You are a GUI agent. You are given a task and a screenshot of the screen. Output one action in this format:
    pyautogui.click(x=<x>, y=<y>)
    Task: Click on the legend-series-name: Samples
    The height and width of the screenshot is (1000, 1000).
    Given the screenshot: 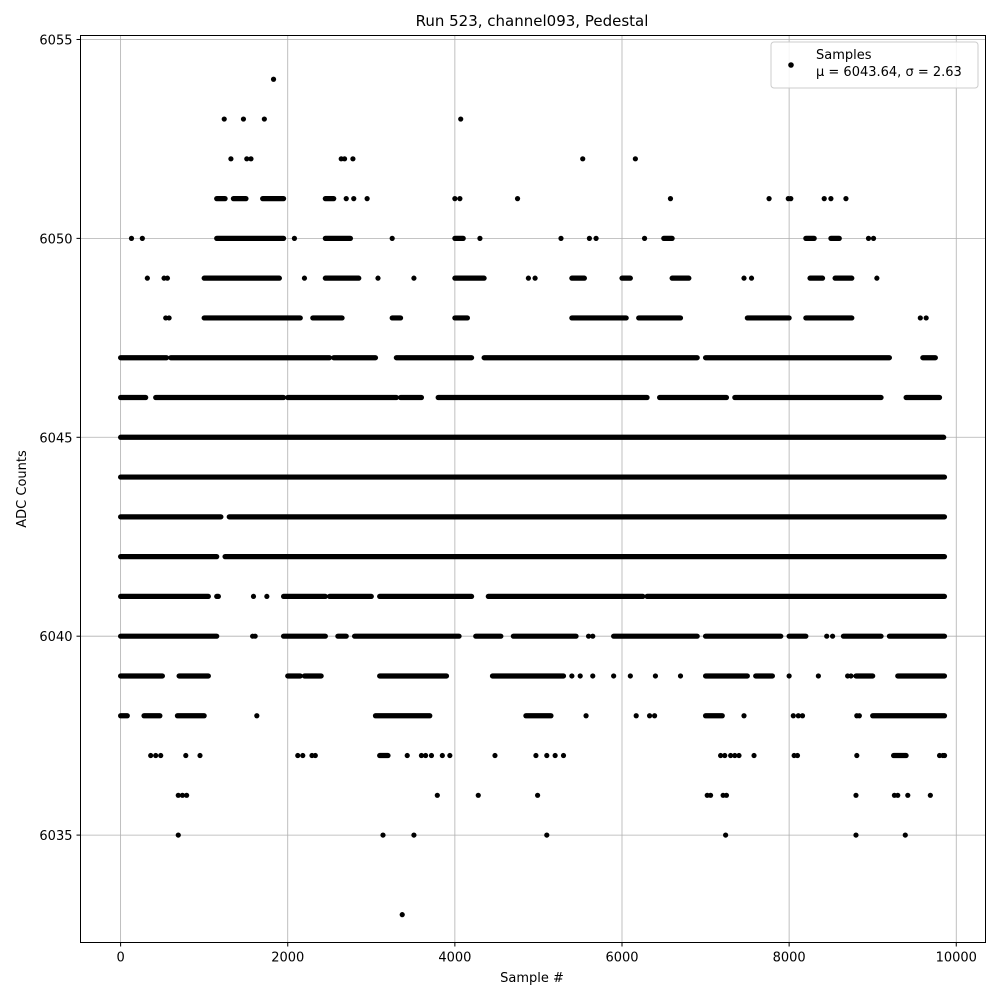 What is the action you would take?
    pyautogui.click(x=844, y=55)
    